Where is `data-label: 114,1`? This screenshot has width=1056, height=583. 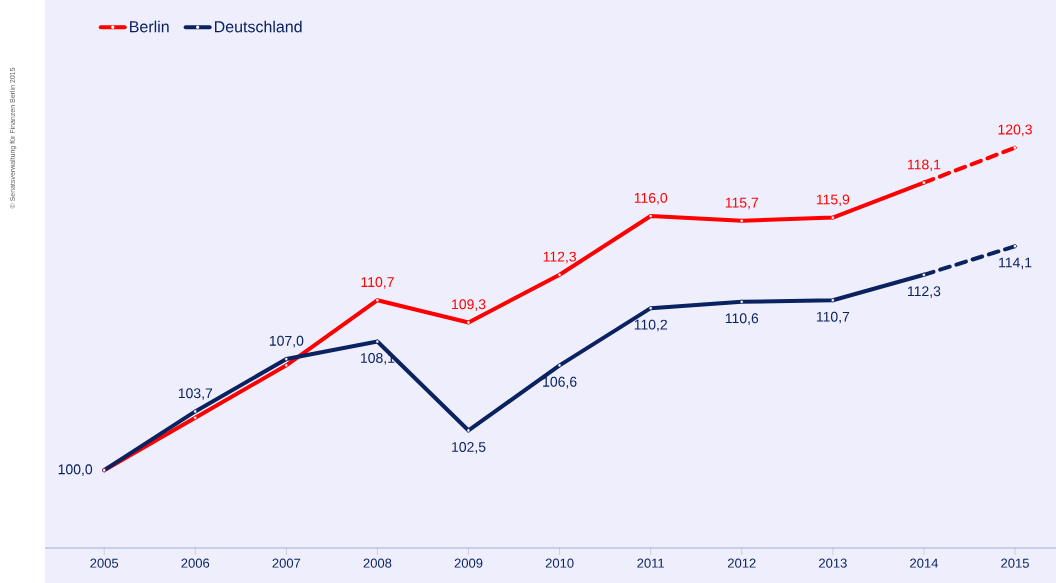 data-label: 114,1 is located at coordinates (1015, 263).